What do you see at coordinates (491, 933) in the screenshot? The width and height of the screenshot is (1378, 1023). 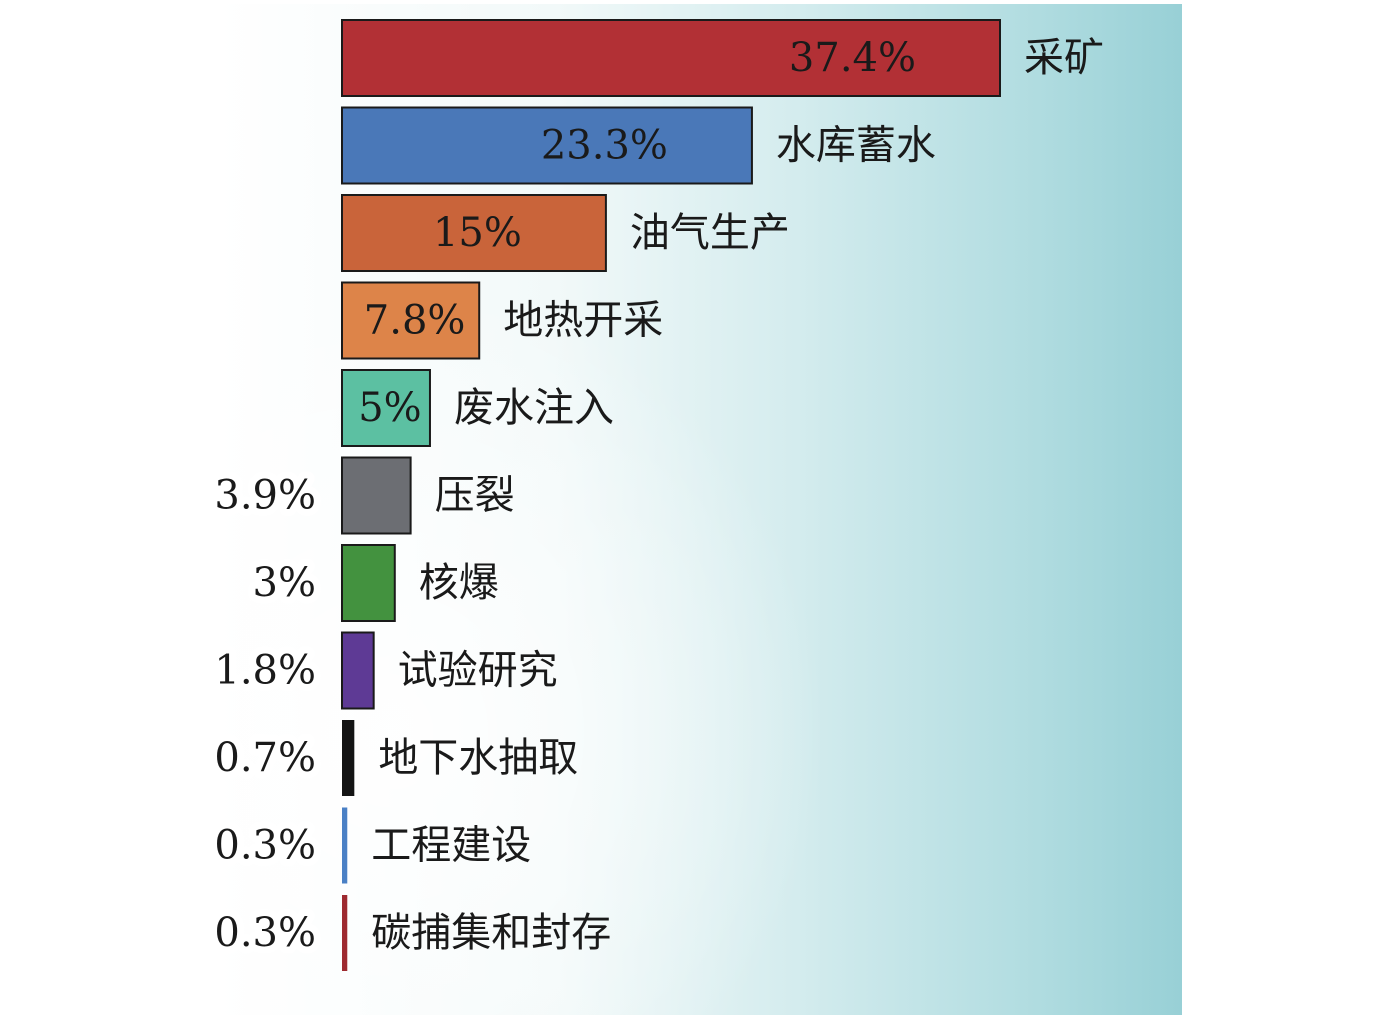 I see `category-label: 碳捕集和封存` at bounding box center [491, 933].